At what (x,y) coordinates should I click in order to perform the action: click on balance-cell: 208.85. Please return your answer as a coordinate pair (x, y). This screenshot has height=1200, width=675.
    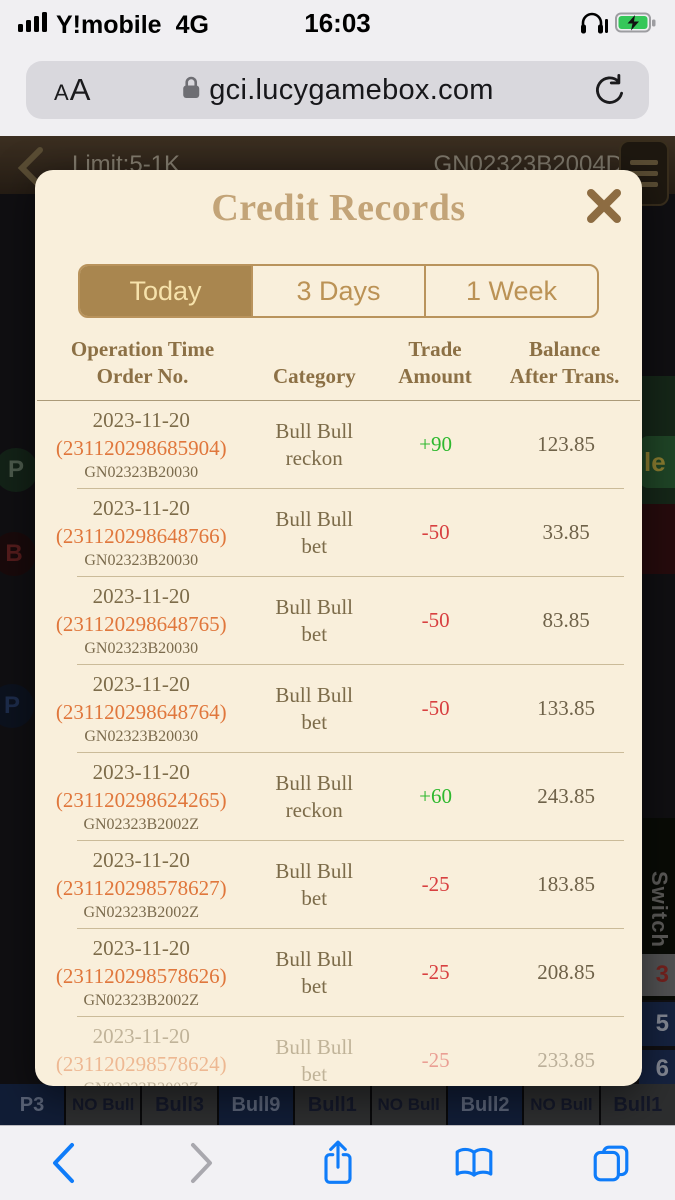
    Looking at the image, I should click on (566, 972).